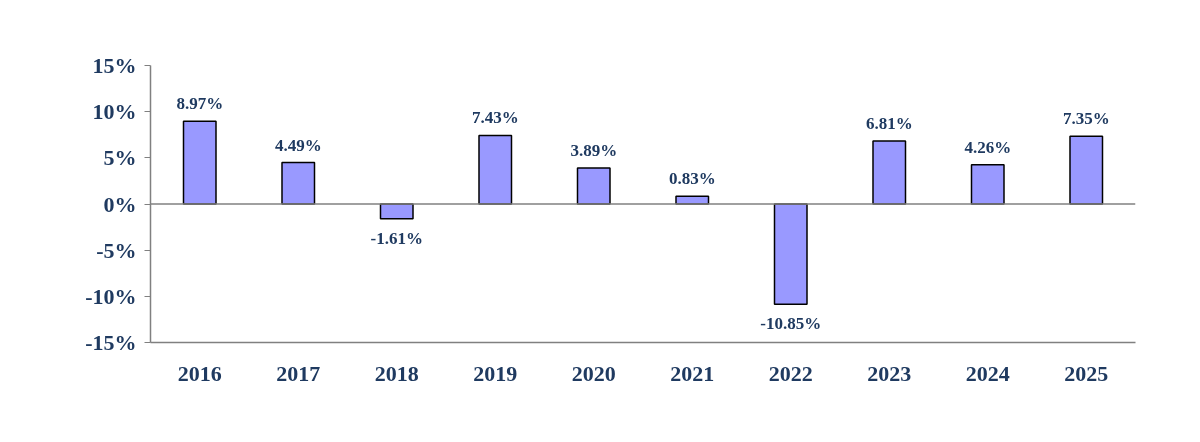 The width and height of the screenshot is (1200, 442). What do you see at coordinates (593, 373) in the screenshot?
I see `x-tick-label: 2020` at bounding box center [593, 373].